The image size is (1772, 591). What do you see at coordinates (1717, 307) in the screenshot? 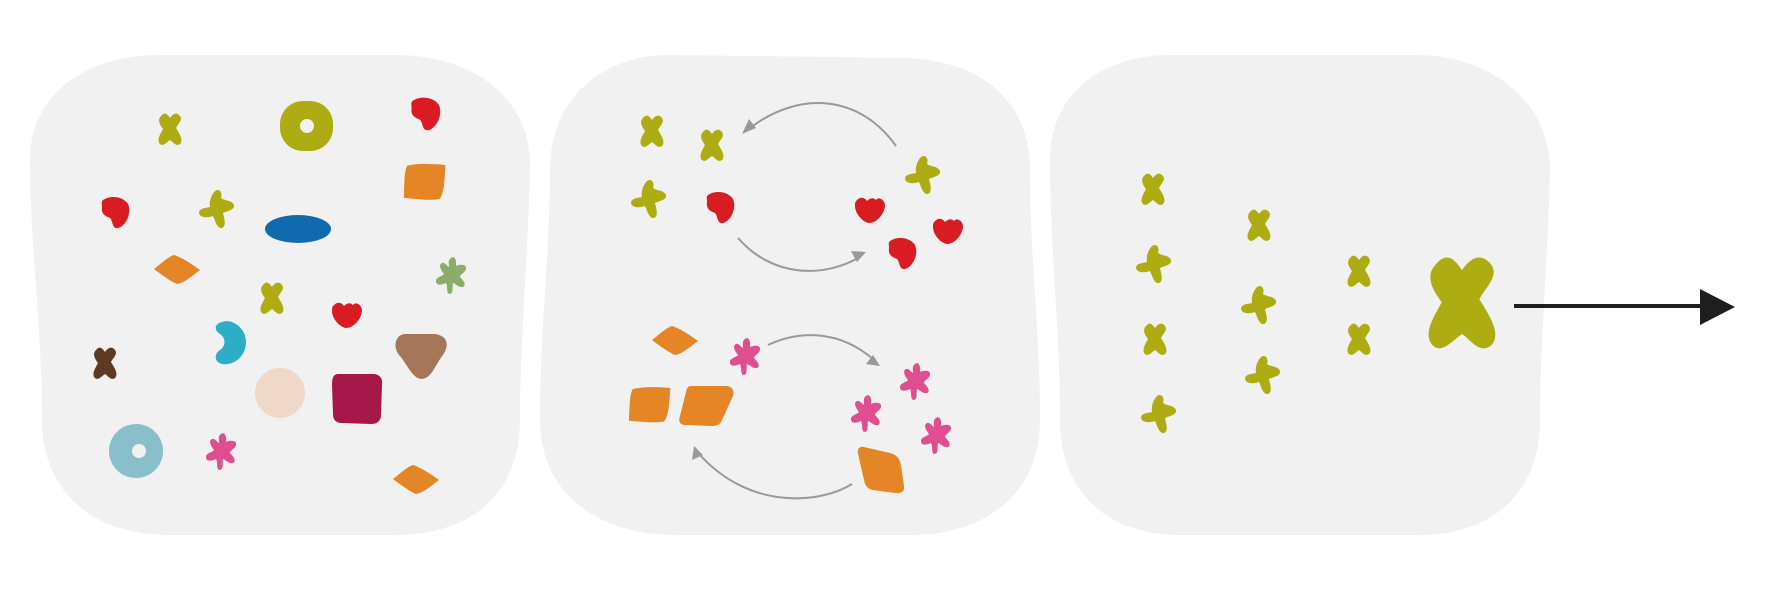
I see `arrow-right-icon` at bounding box center [1717, 307].